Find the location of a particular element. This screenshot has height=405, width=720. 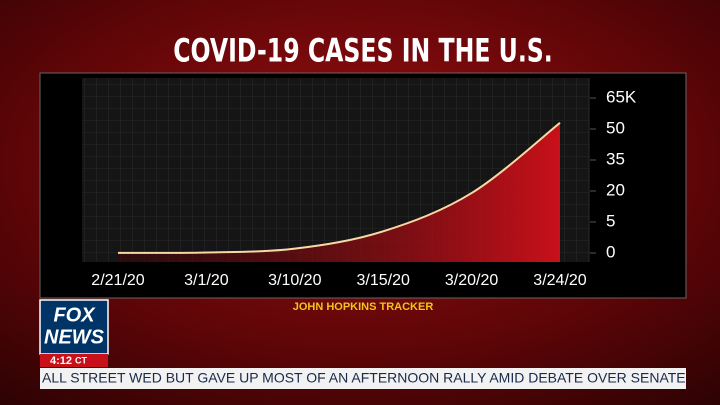

y-tick-label: 5 is located at coordinates (610, 220).